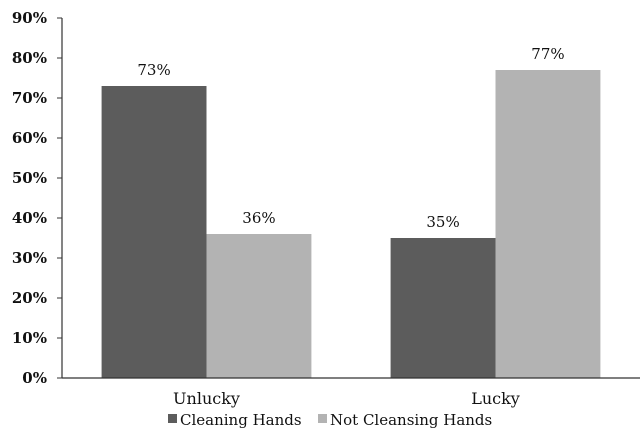 Image resolution: width=640 pixels, height=431 pixels. Describe the element at coordinates (29, 338) in the screenshot. I see `y-tick-label: 10%` at that location.